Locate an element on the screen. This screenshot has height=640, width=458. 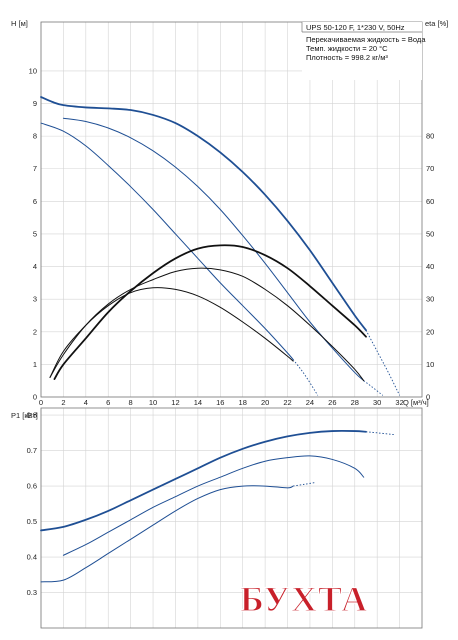
temperature-info: Темп. жидкости = 20 °C is located at coordinates (347, 48).